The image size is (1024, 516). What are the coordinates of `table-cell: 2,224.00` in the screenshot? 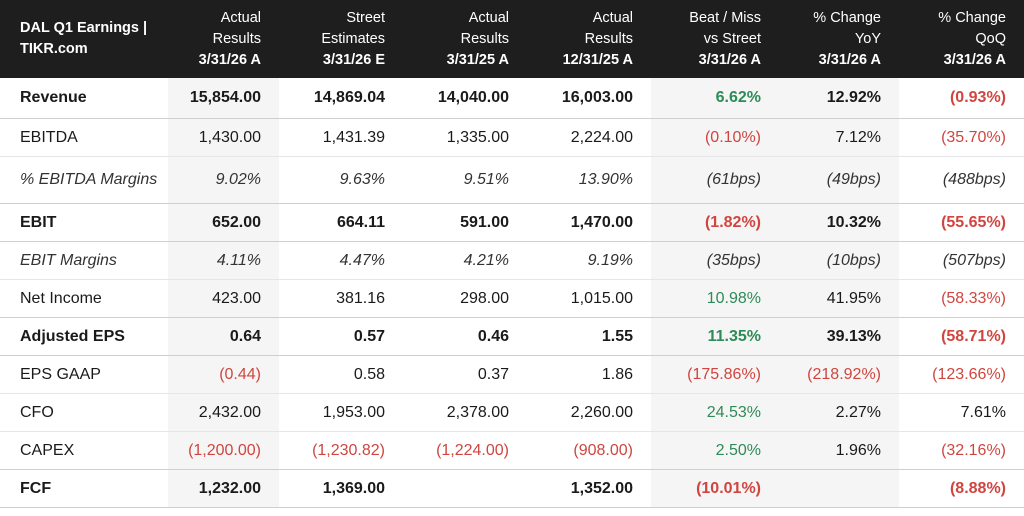 It's located at (589, 137).